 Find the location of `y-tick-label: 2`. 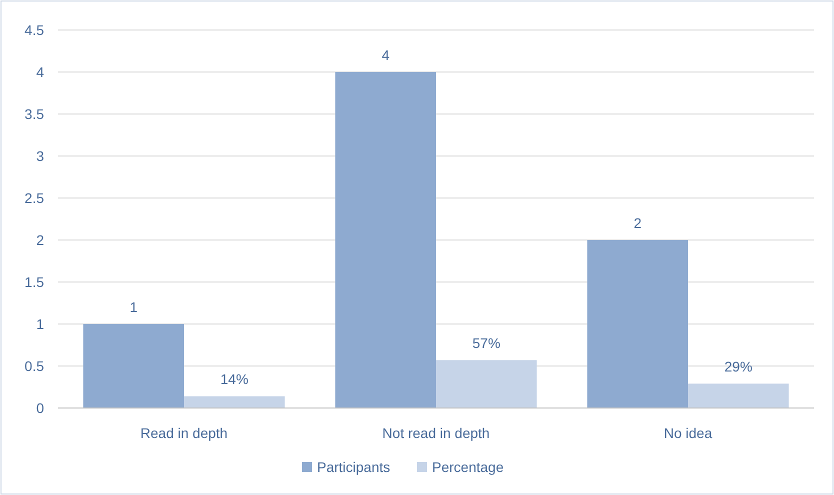

y-tick-label: 2 is located at coordinates (40, 240).